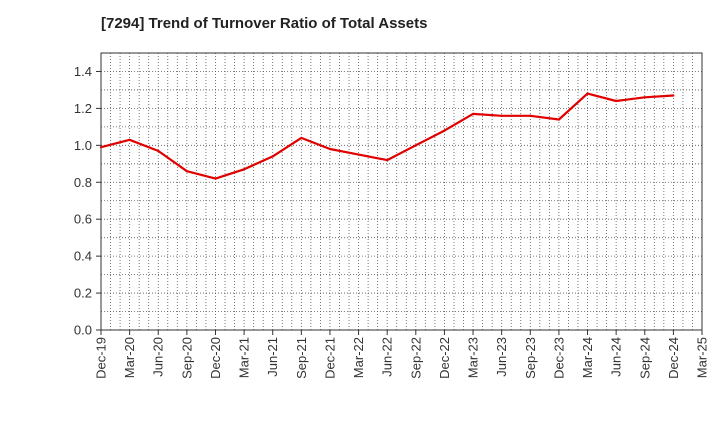  I want to click on x-tick-label: Mar-21, so click(244, 357).